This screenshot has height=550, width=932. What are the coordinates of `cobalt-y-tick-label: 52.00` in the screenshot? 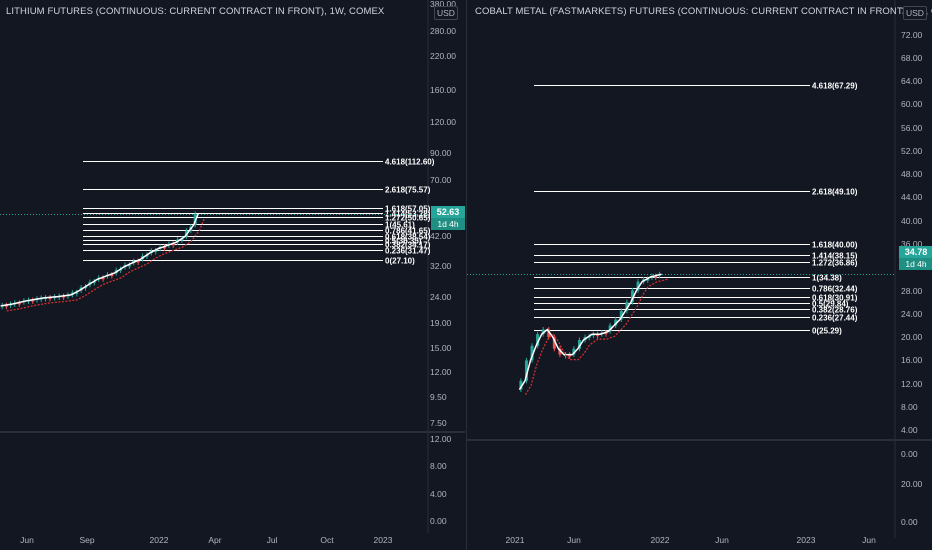 It's located at (912, 151).